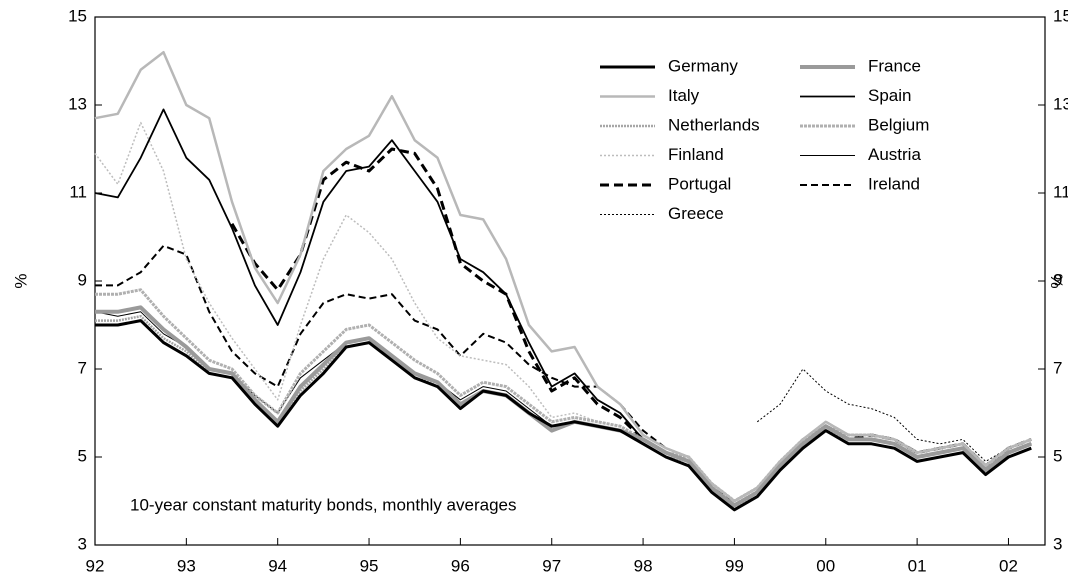  What do you see at coordinates (699, 183) in the screenshot?
I see `legend-label: Portugal` at bounding box center [699, 183].